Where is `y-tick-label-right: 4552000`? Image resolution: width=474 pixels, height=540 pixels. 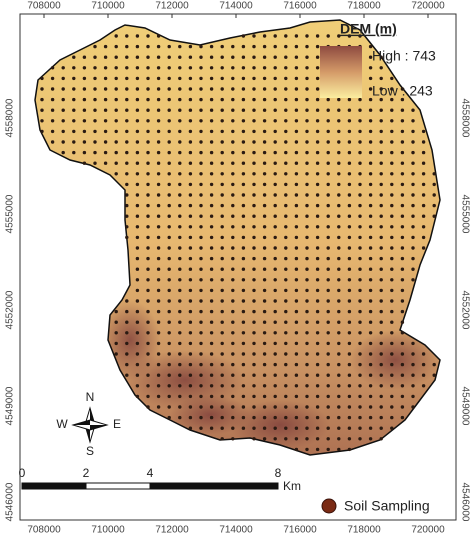
y-tick-label-right: 4552000 is located at coordinates (464, 310).